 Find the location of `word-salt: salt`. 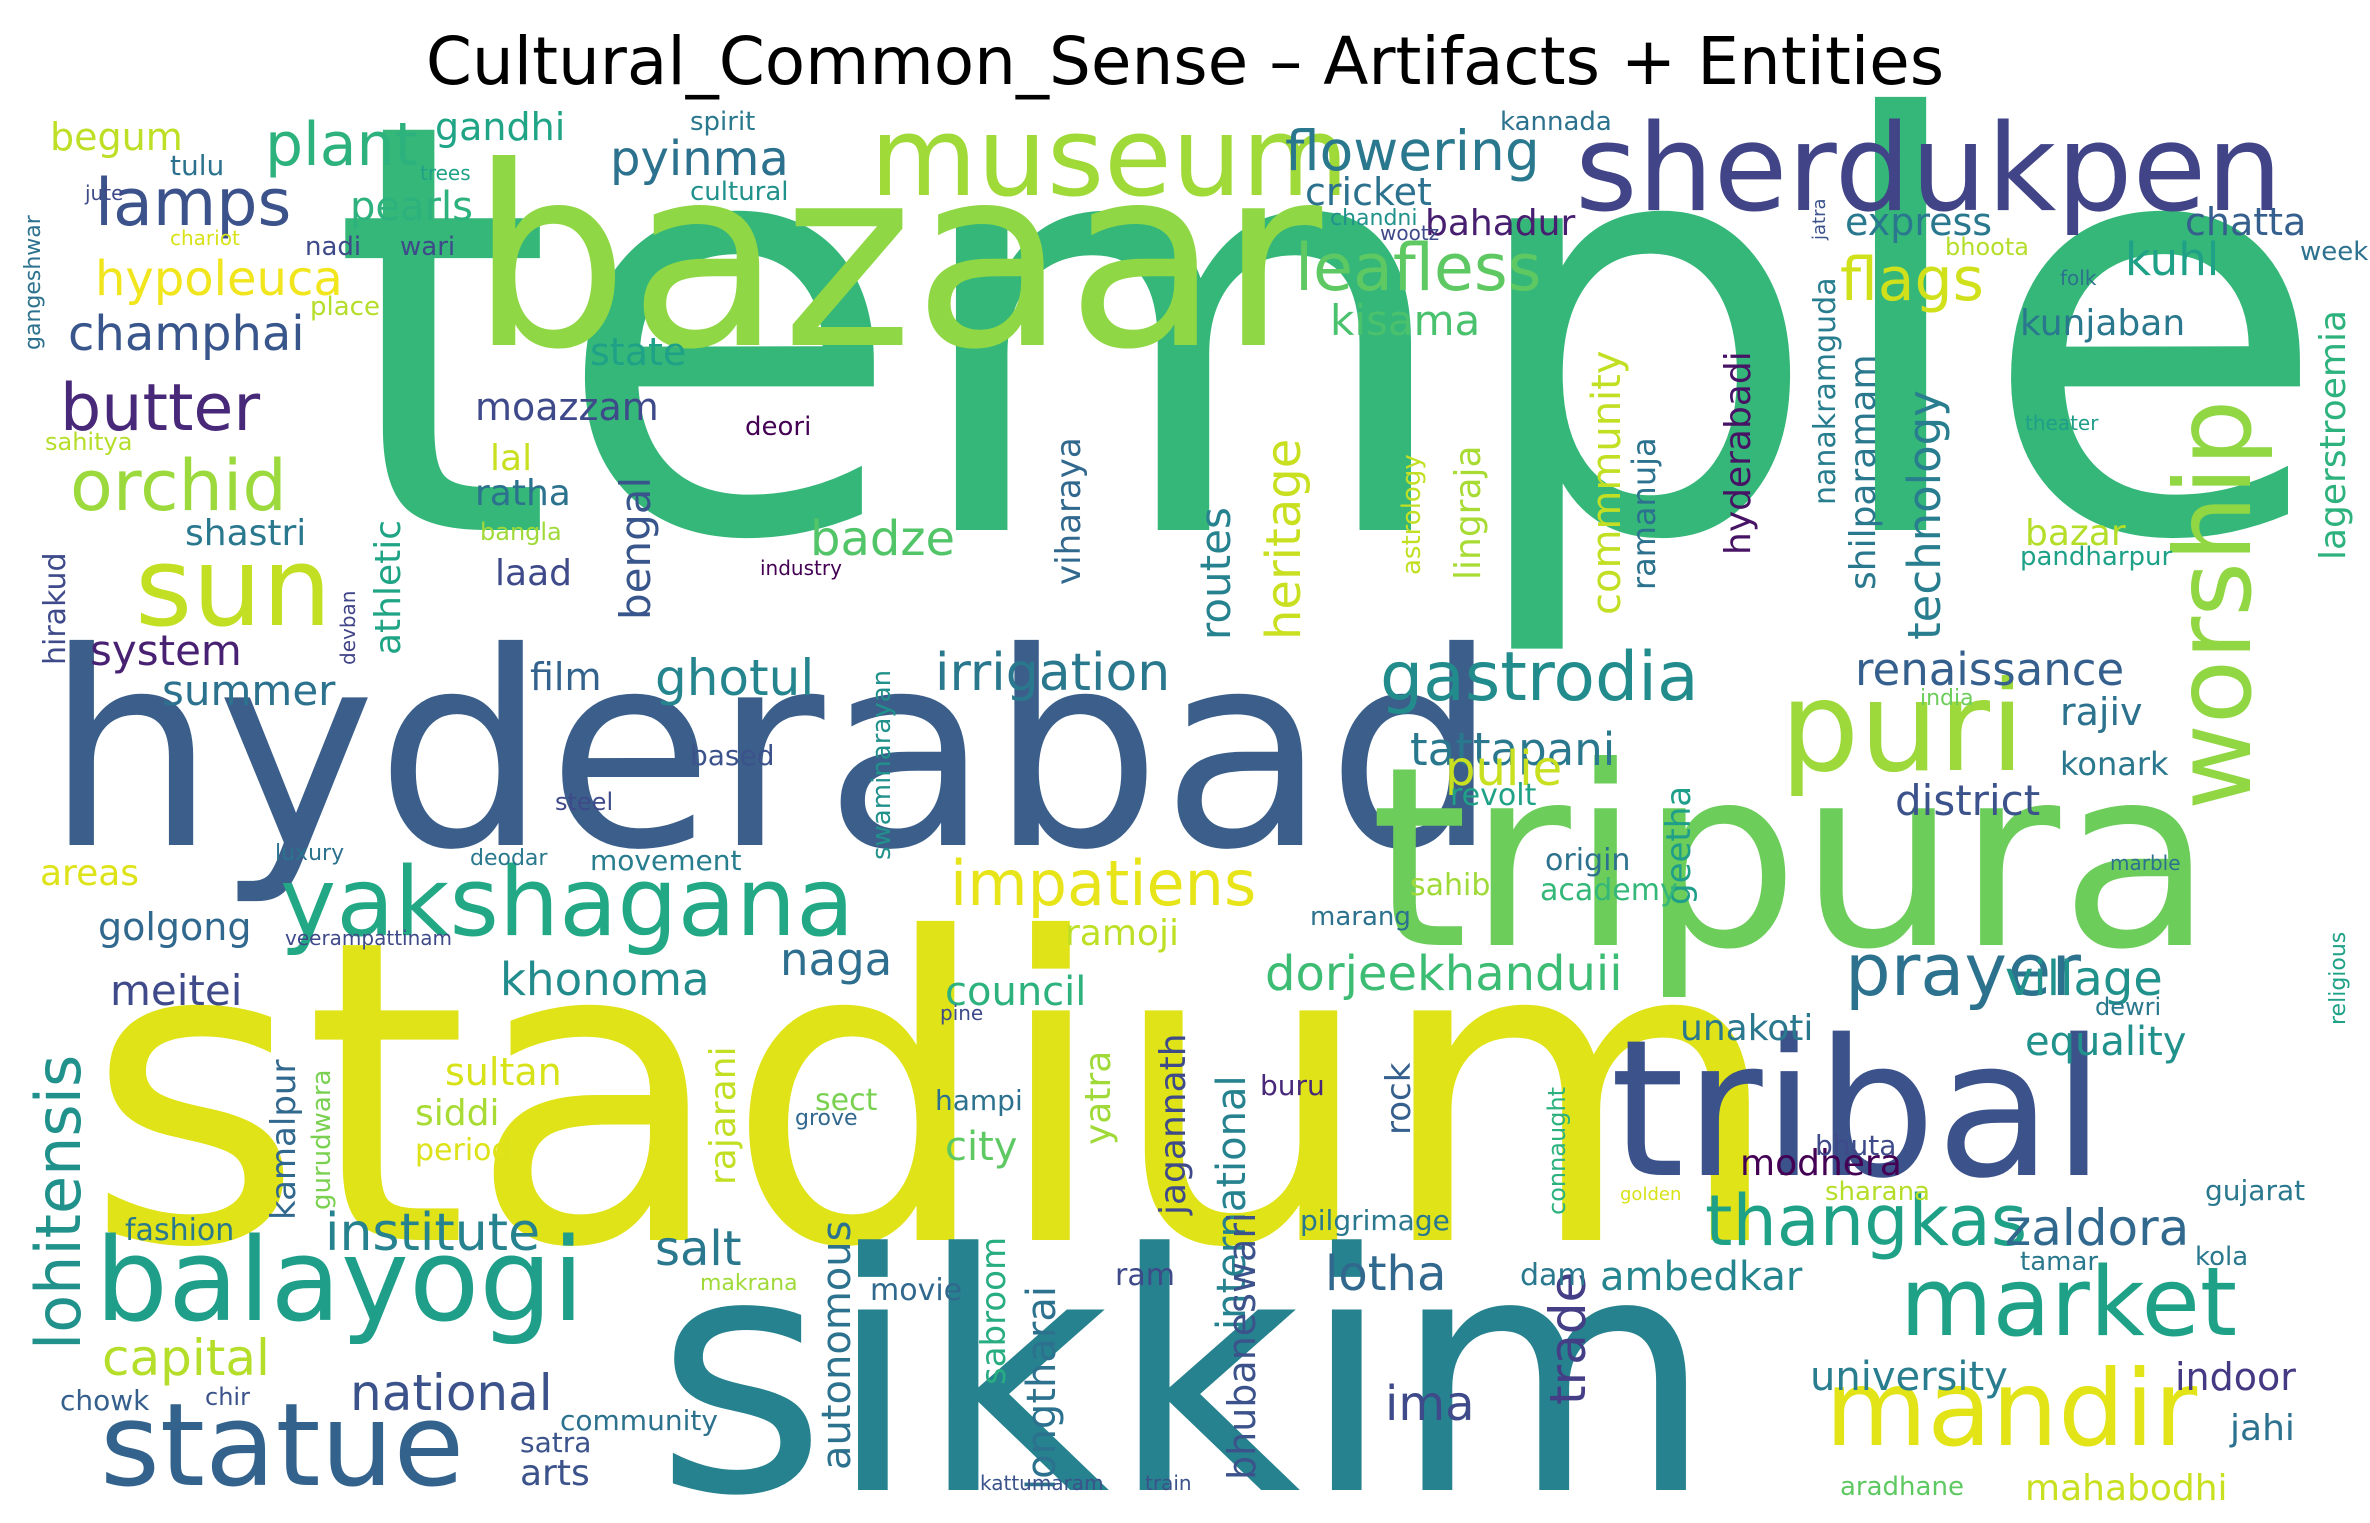

word-salt: salt is located at coordinates (698, 1249).